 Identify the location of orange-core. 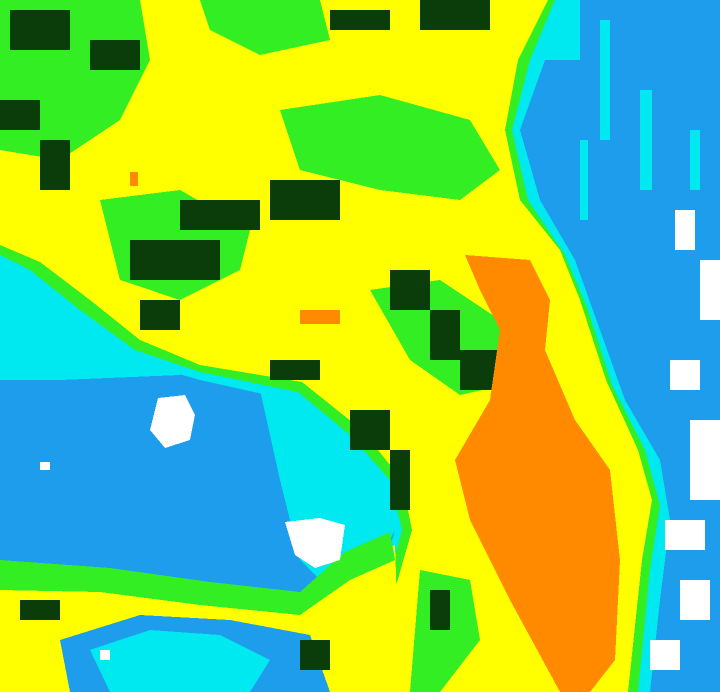
(537, 473).